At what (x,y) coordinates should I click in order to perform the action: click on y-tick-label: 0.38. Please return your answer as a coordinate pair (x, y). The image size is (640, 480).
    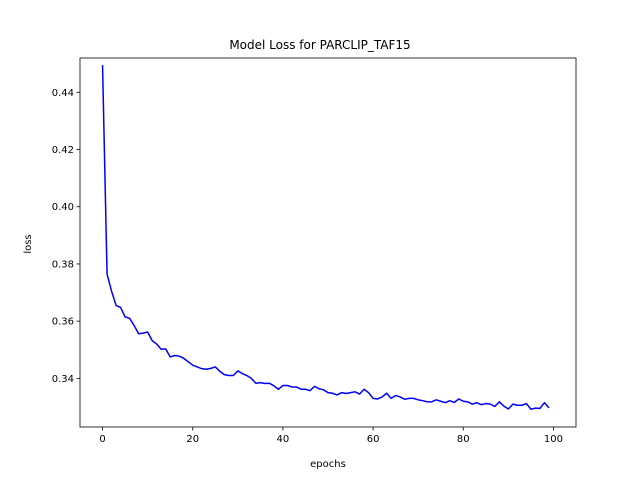
    Looking at the image, I should click on (63, 264).